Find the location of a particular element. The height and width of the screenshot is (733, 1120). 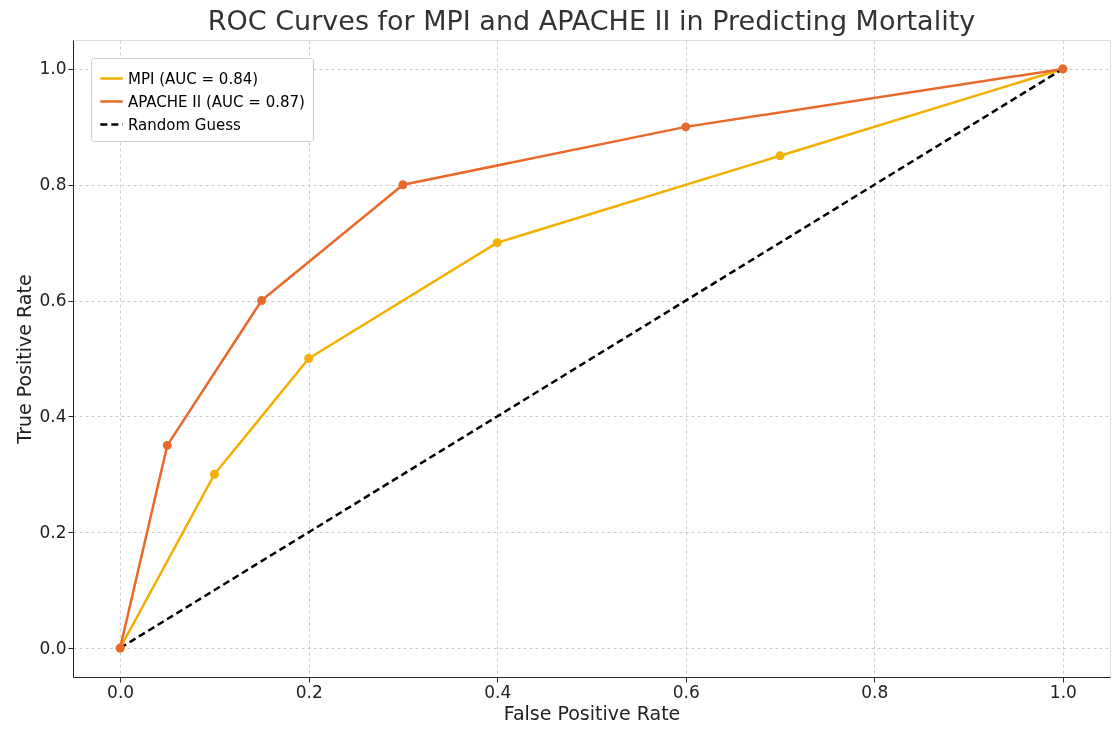

x-tick-label: 0.6 is located at coordinates (686, 691).